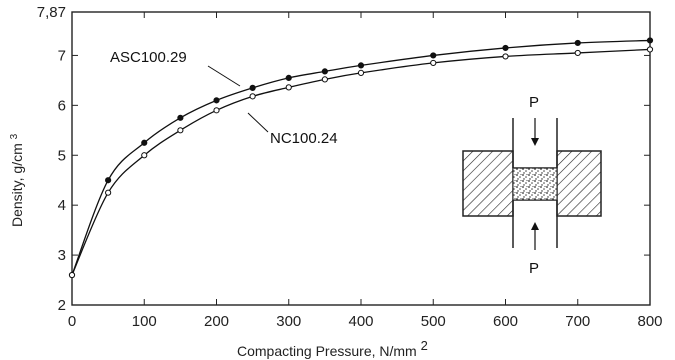 This screenshot has height=360, width=675. I want to click on y-axis-label-text: Density, g/cm, so click(17, 185).